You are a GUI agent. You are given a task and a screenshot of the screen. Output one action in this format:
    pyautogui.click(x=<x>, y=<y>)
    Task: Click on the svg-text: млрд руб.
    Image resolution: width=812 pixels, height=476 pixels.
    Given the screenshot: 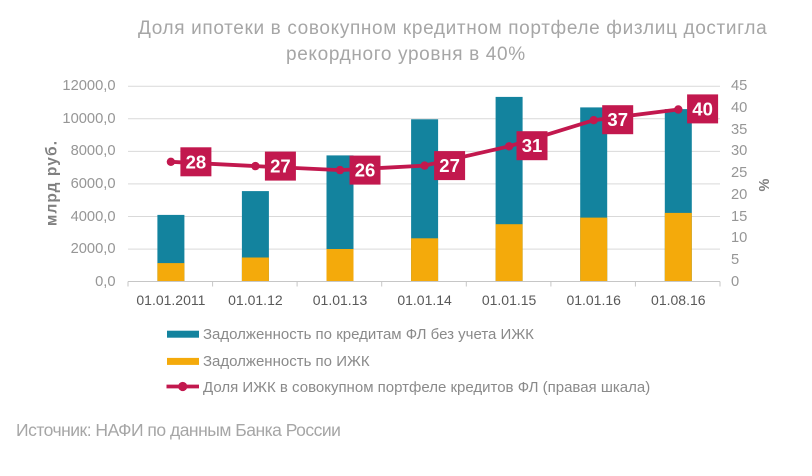 What is the action you would take?
    pyautogui.click(x=52, y=183)
    